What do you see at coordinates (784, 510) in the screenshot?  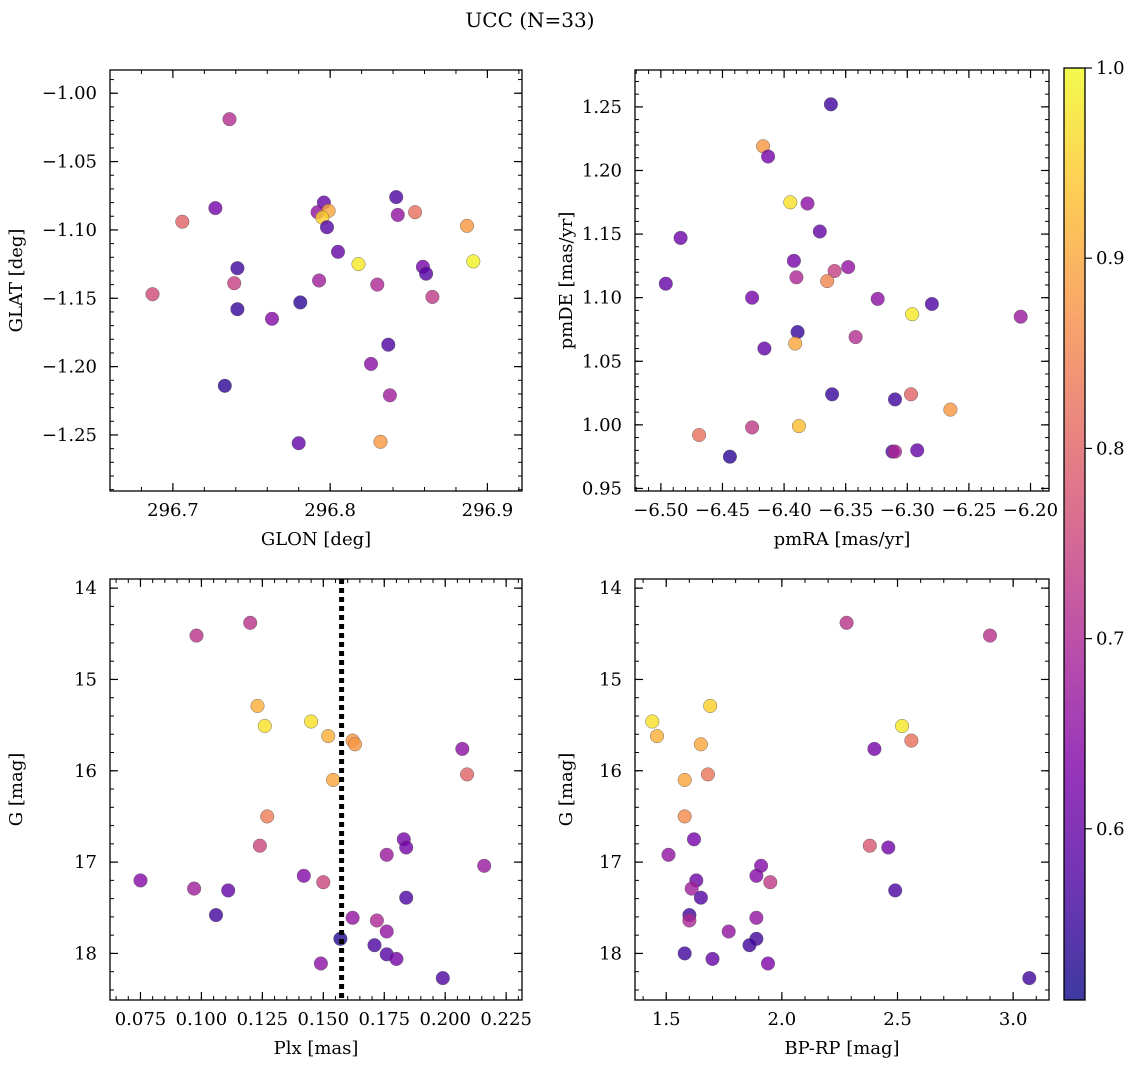 I see `x-tick-label: −6.40` at bounding box center [784, 510].